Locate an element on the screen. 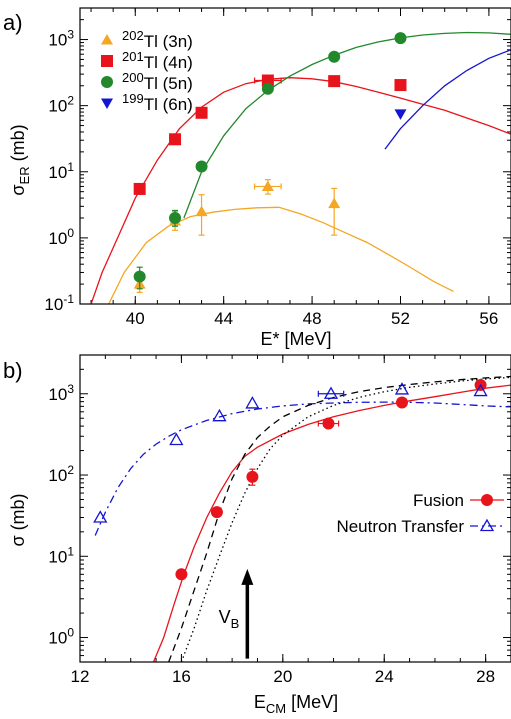 Image resolution: width=511 pixels, height=719 pixels. panel-label: a) is located at coordinates (13, 22).